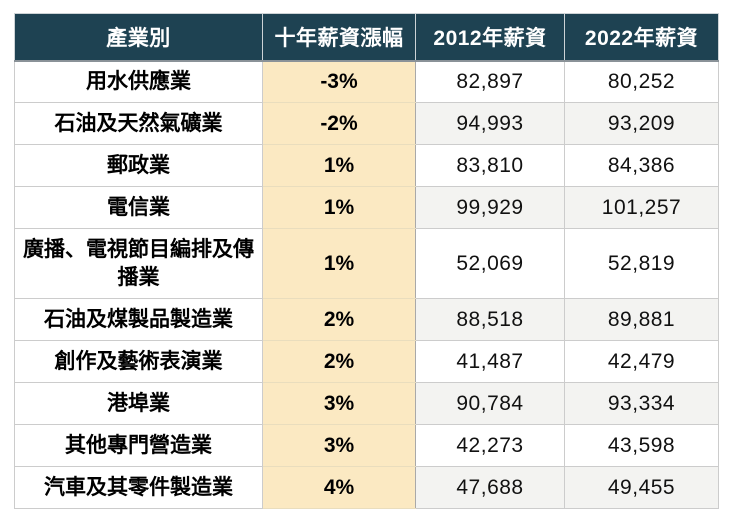  What do you see at coordinates (490, 37) in the screenshot?
I see `col-header-salary-2012: 2012年薪資` at bounding box center [490, 37].